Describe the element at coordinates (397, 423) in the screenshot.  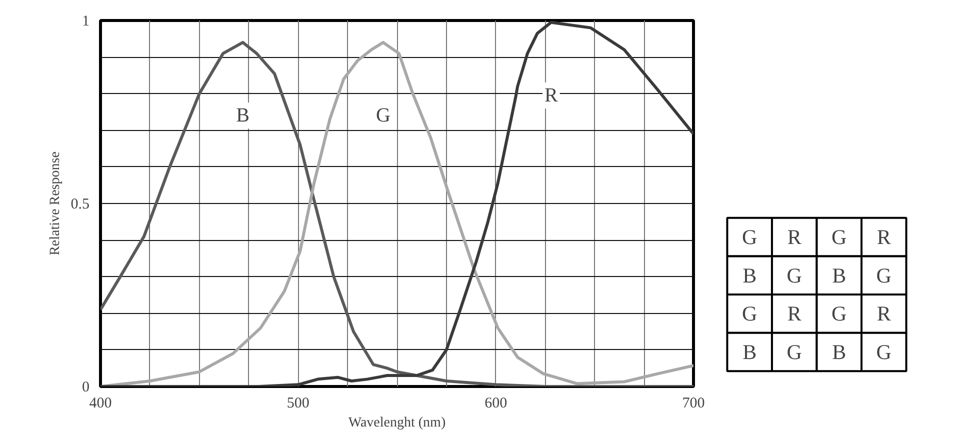
I see `x-axis-title: Wavelenght (nm)` at that location.